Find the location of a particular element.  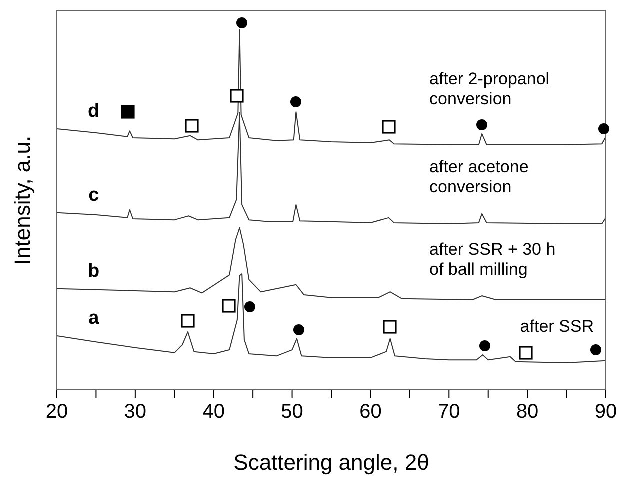

series-label: d is located at coordinates (94, 111).